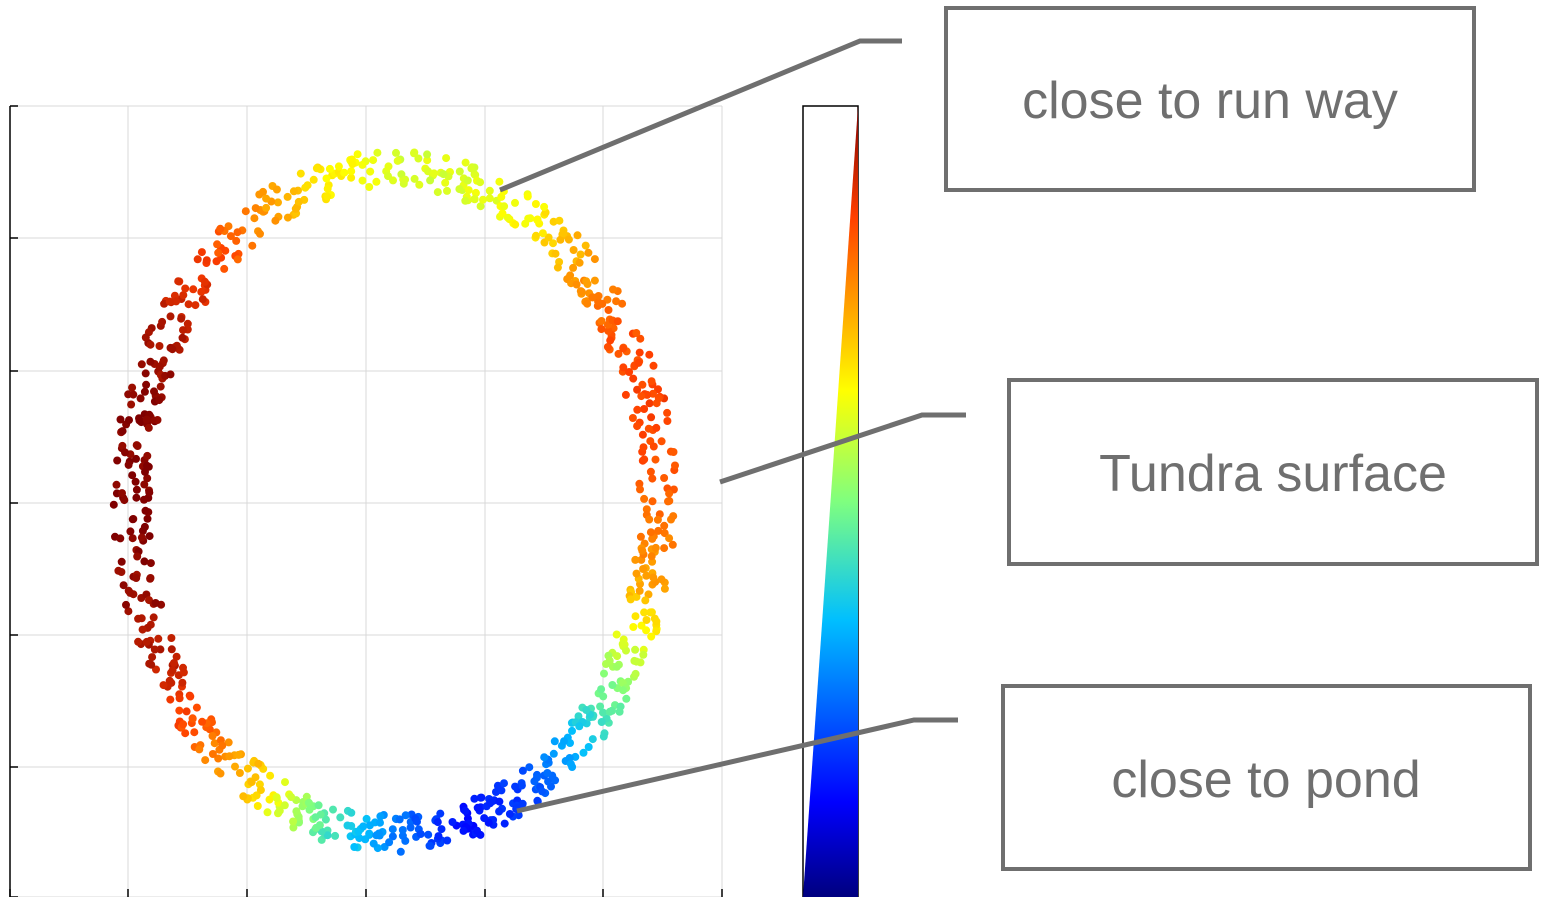 This screenshot has height=897, width=1543. Describe the element at coordinates (1210, 101) in the screenshot. I see `callout-runway-label: close to run way` at that location.